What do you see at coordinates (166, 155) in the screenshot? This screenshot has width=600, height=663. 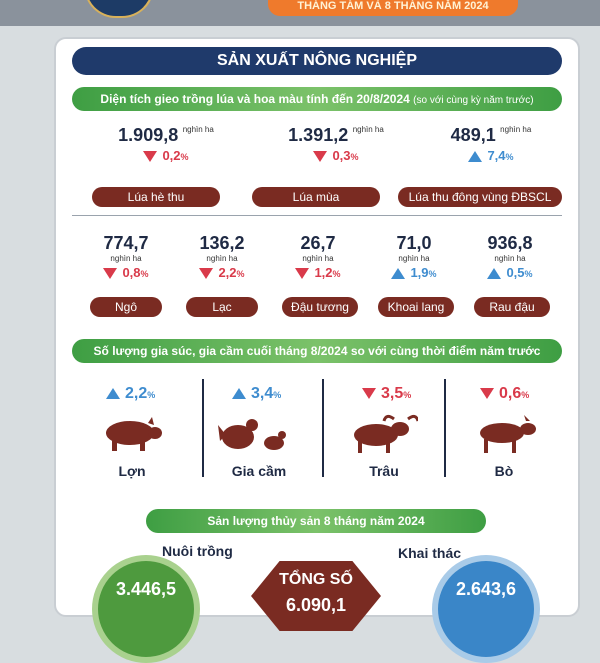 I see `rice-summer-change: 0,2%` at bounding box center [166, 155].